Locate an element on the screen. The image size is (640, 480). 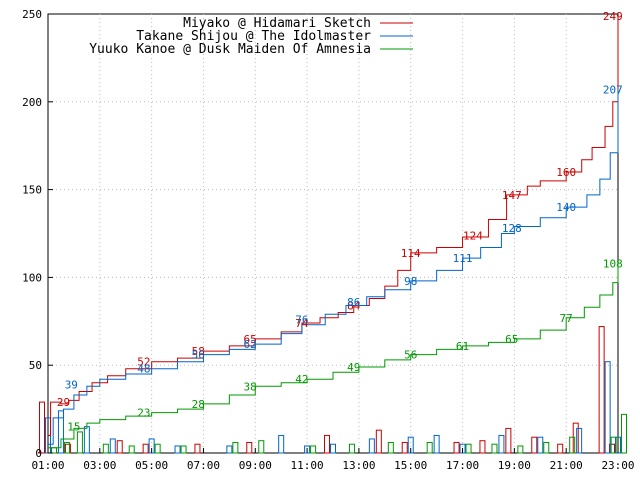
x-tick-label: 03:00 is located at coordinates (99, 465).